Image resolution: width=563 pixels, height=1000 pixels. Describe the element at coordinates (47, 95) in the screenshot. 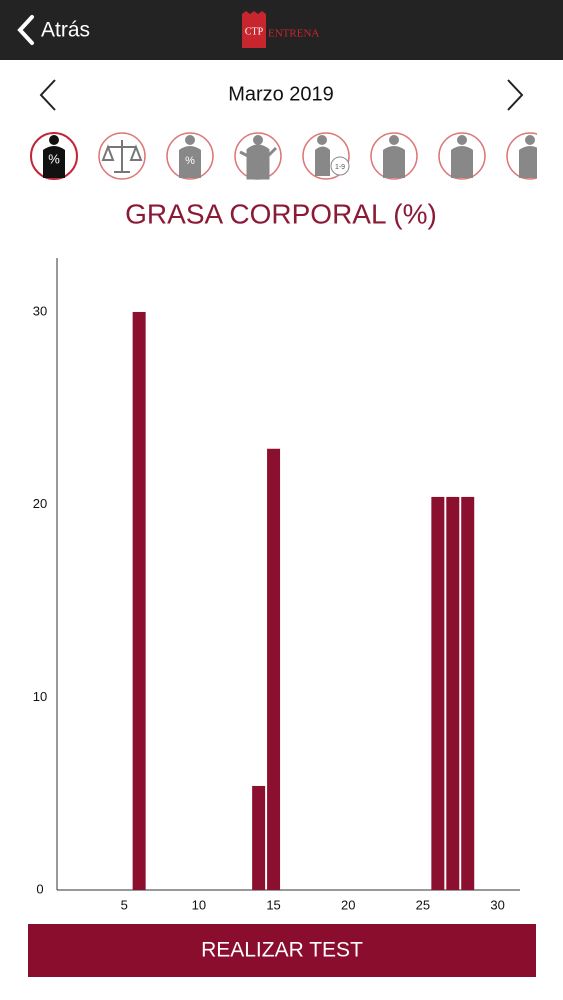

I see `prev-month` at that location.